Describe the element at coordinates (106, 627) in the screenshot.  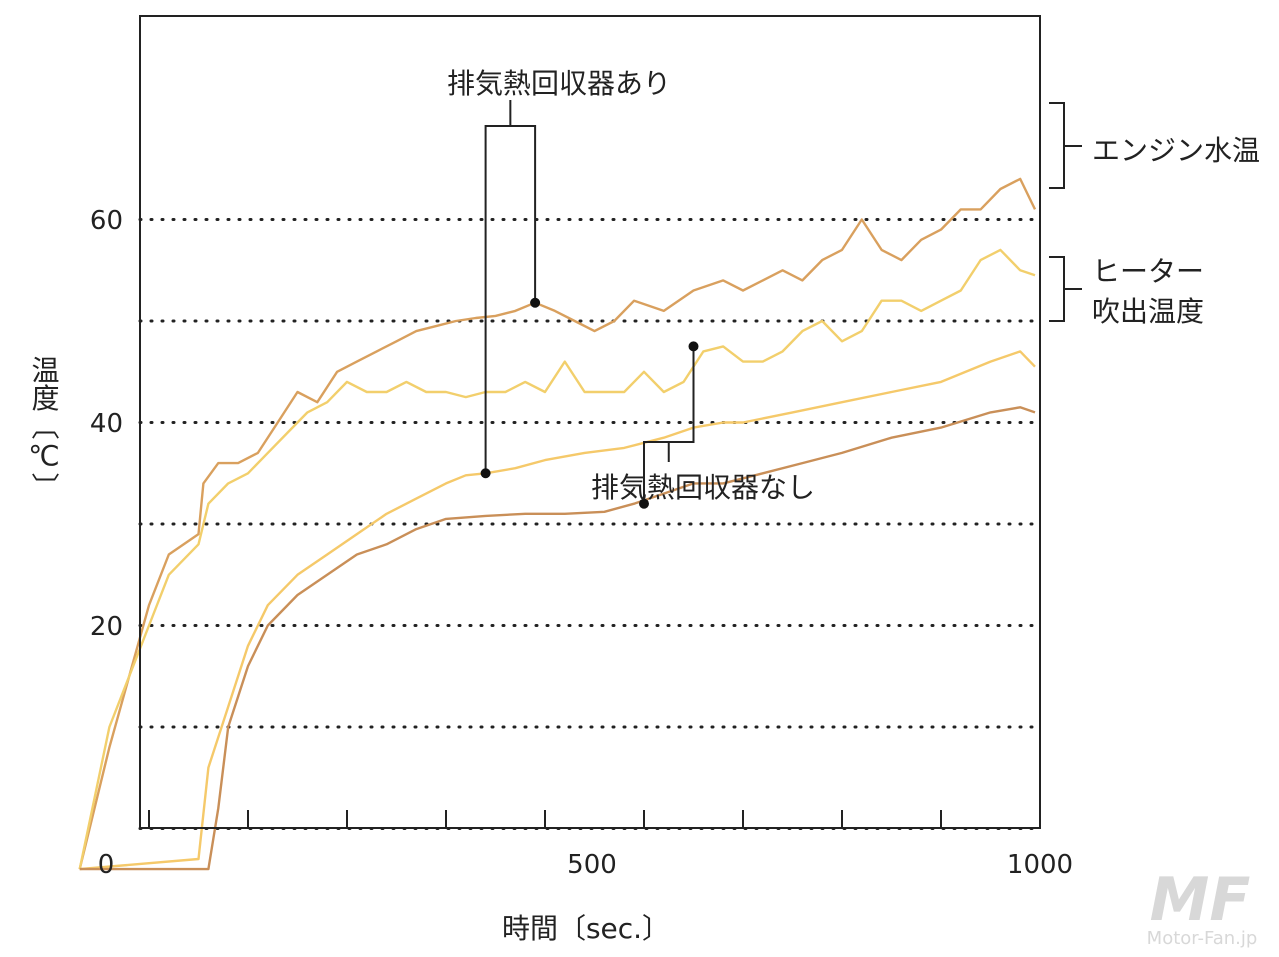
I see `y-tick-label-20: 20` at that location.